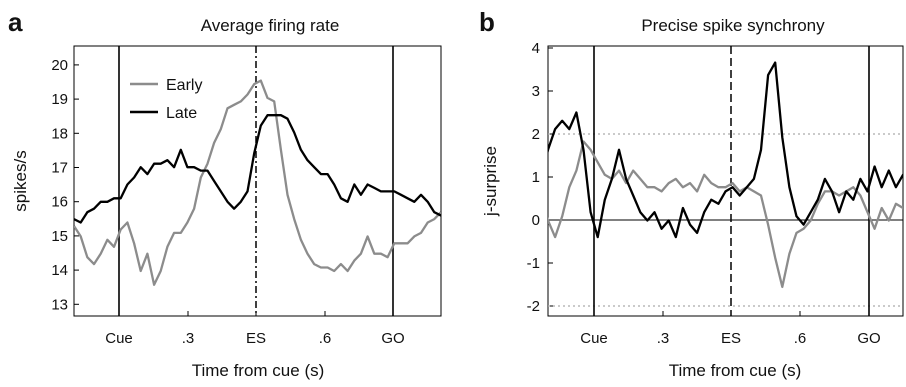  Describe the element at coordinates (166, 99) in the screenshot. I see `panel-a-legend: Early Late` at that location.